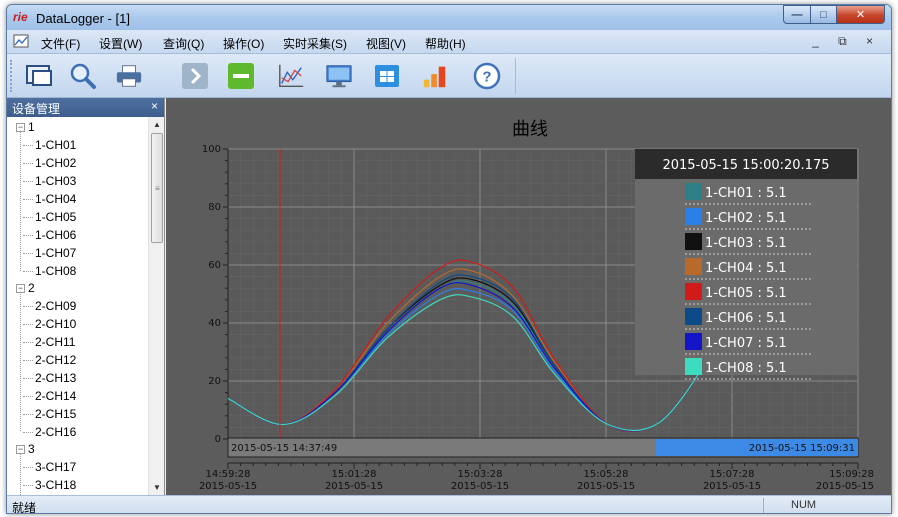 Image resolution: width=898 pixels, height=517 pixels. Describe the element at coordinates (49, 396) in the screenshot. I see `tree-item-2-ch14: 2-CH14` at that location.